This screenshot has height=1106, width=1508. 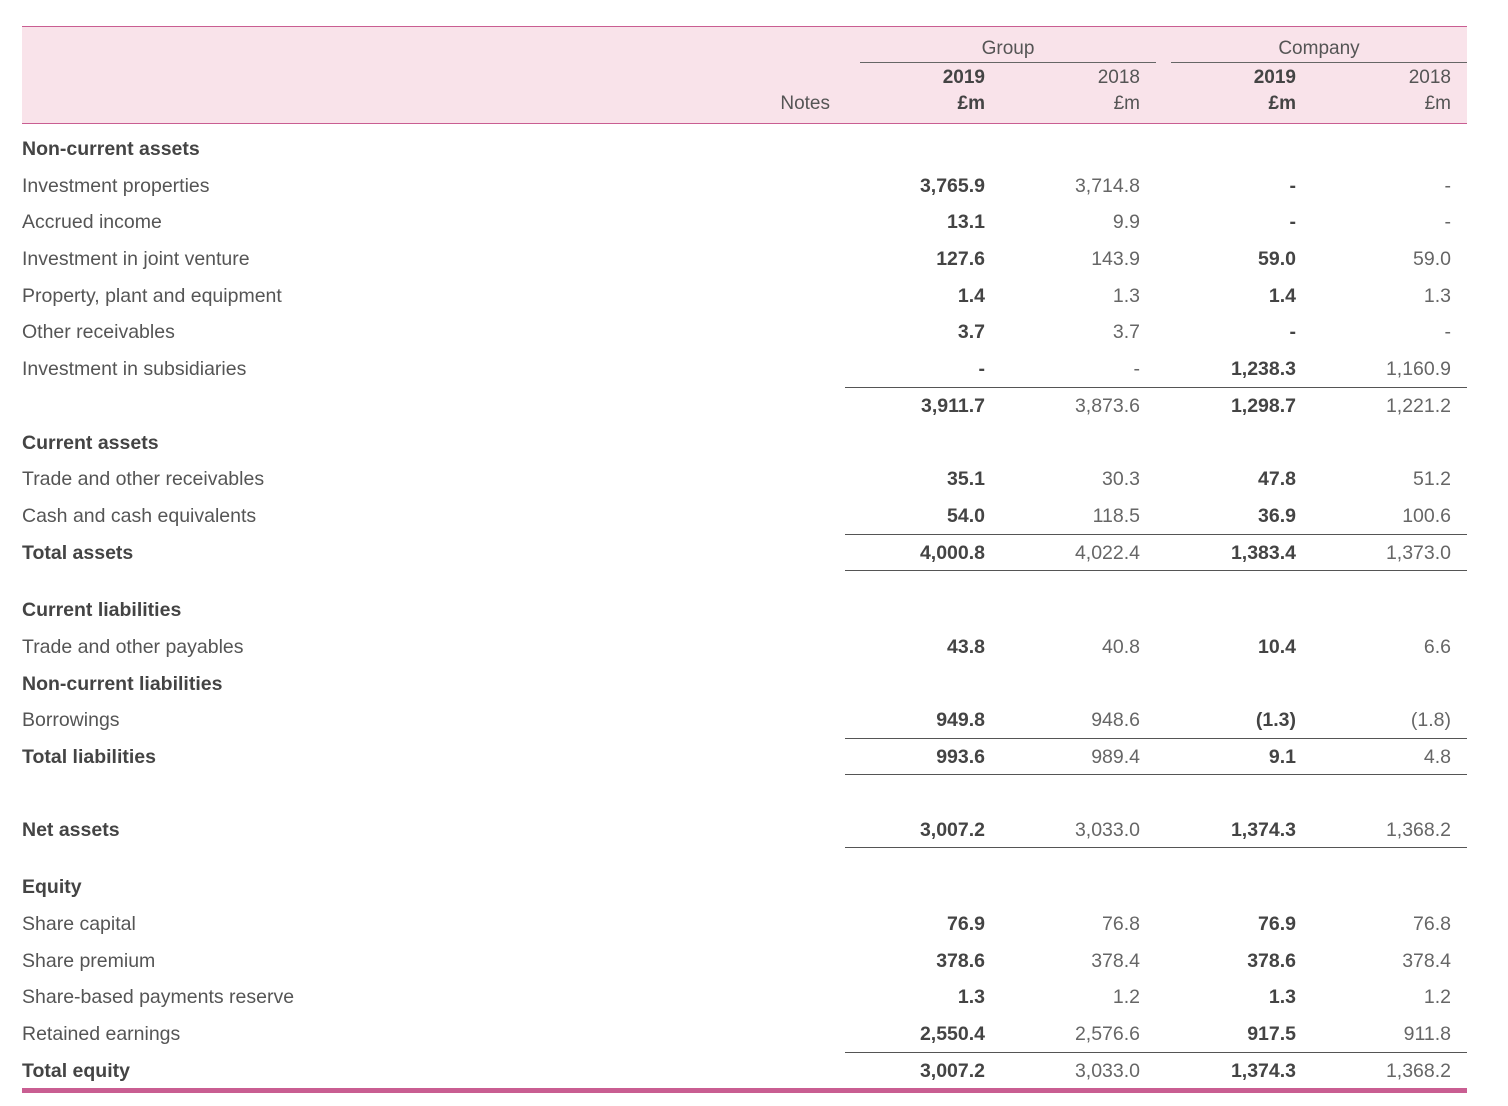 I want to click on company-2019-unit: £m, so click(x=1282, y=103).